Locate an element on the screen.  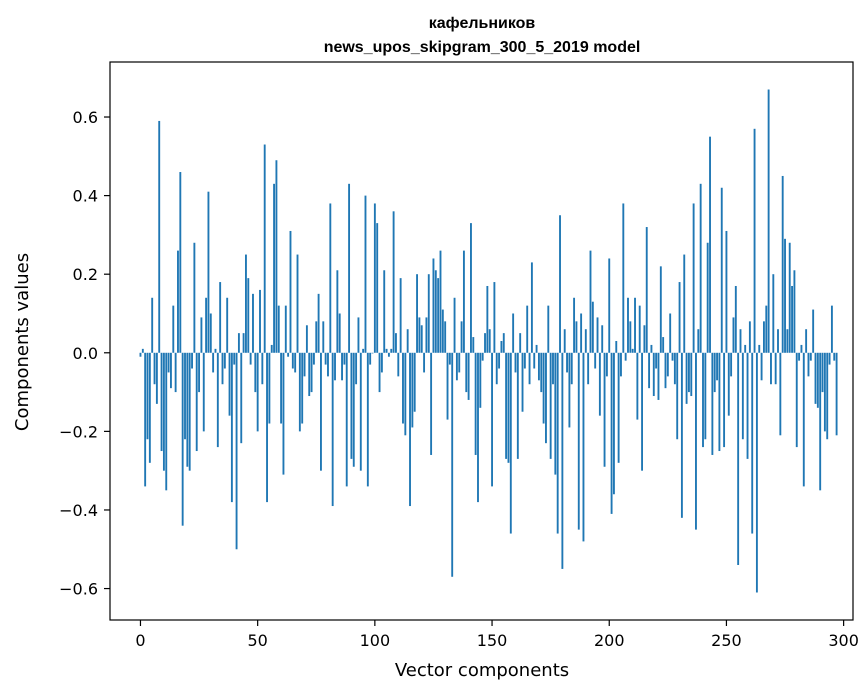
x-axis-label: Vector components is located at coordinates (482, 670).